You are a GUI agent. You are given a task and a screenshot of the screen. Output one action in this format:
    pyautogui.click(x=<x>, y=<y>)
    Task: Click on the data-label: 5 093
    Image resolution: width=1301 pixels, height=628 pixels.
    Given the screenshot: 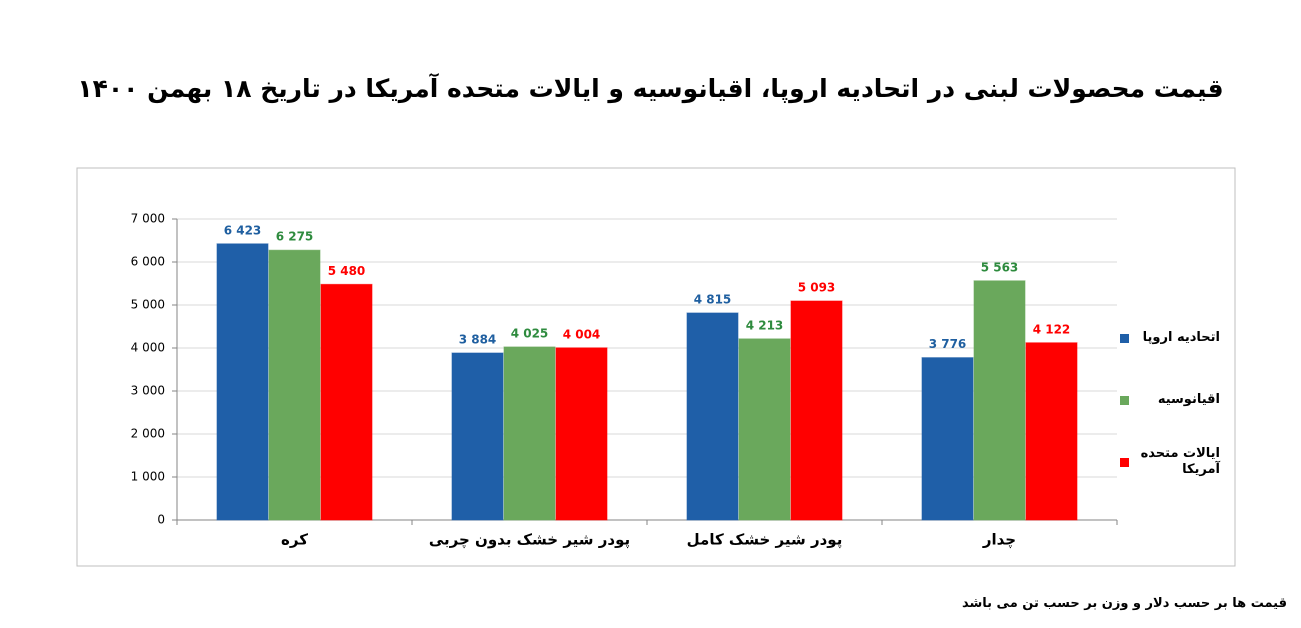 What is the action you would take?
    pyautogui.click(x=817, y=288)
    